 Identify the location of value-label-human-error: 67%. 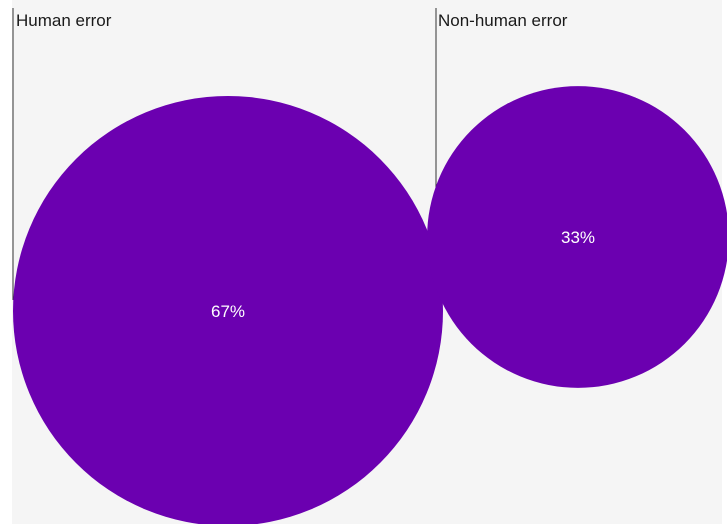
(228, 311).